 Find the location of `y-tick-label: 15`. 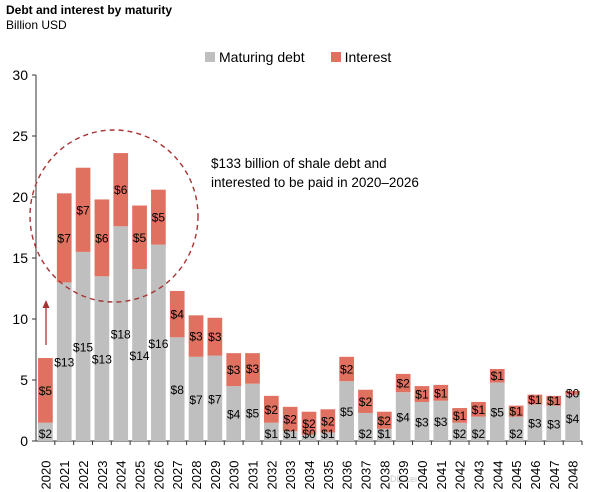

y-tick-label: 15 is located at coordinates (20, 258).